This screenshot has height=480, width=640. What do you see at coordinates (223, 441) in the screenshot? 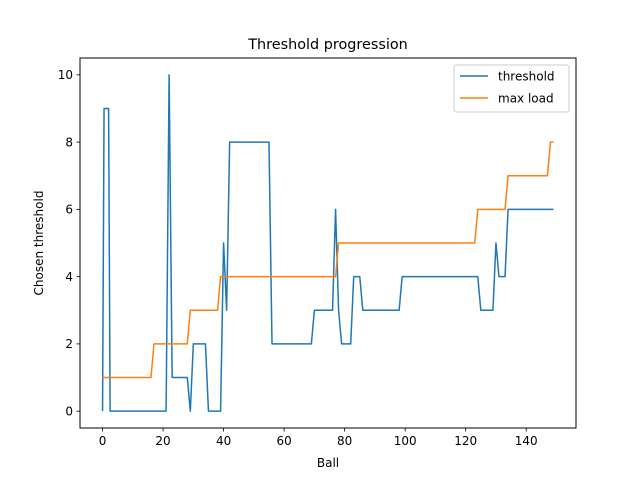
I see `x-tick-label: 40` at bounding box center [223, 441].